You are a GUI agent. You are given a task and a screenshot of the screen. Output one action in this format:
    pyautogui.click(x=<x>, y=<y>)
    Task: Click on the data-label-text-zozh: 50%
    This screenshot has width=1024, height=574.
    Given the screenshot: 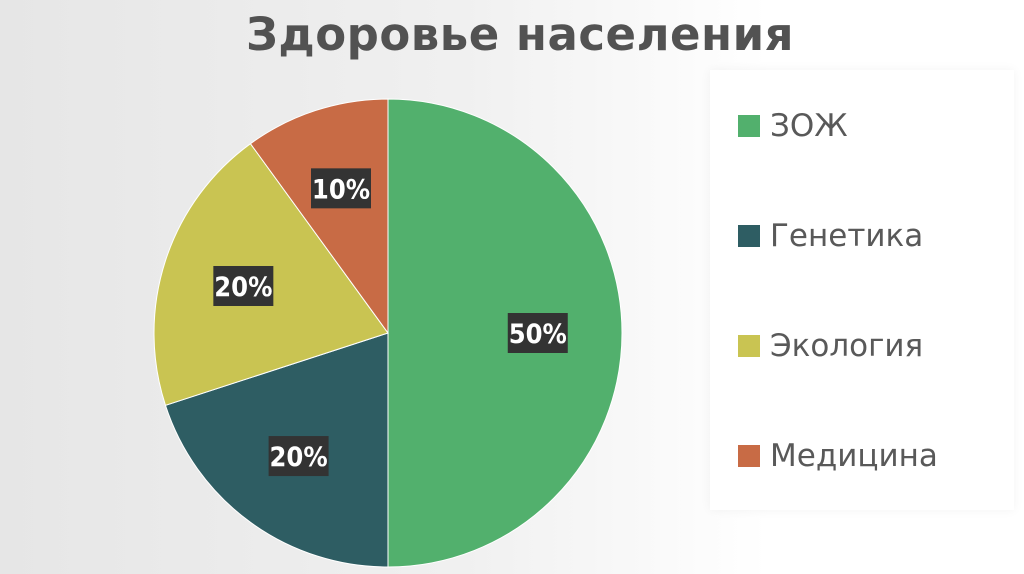 What is the action you would take?
    pyautogui.click(x=538, y=334)
    